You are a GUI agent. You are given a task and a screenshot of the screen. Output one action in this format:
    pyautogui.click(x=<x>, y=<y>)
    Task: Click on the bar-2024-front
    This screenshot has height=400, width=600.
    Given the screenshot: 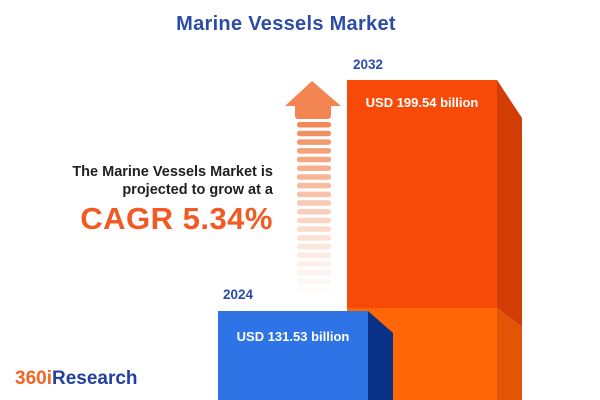 What is the action you would take?
    pyautogui.click(x=293, y=355)
    